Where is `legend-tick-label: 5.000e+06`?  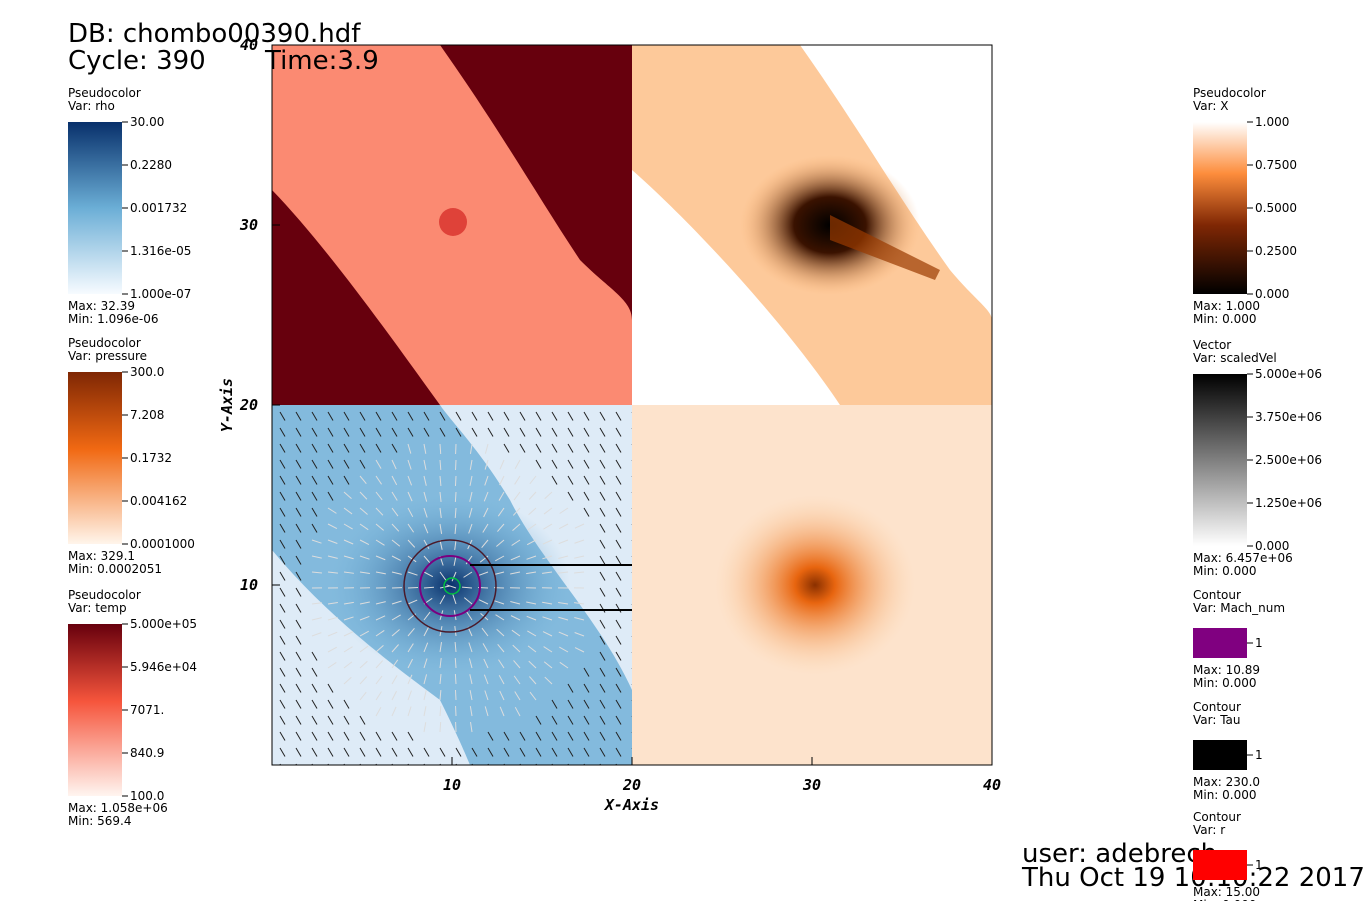
legend-tick-label: 5.000e+06 is located at coordinates (1288, 374).